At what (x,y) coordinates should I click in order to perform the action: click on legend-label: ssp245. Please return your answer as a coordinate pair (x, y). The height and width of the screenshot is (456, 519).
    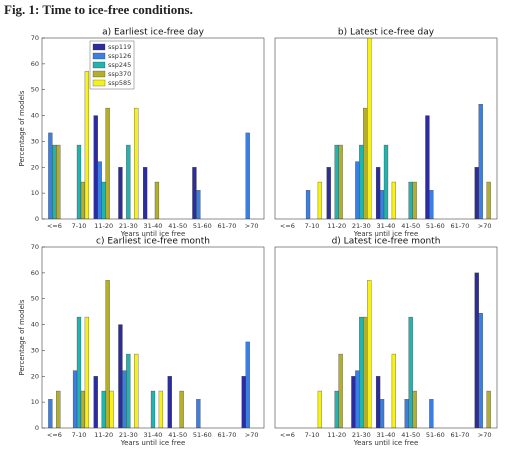
    Looking at the image, I should click on (119, 65).